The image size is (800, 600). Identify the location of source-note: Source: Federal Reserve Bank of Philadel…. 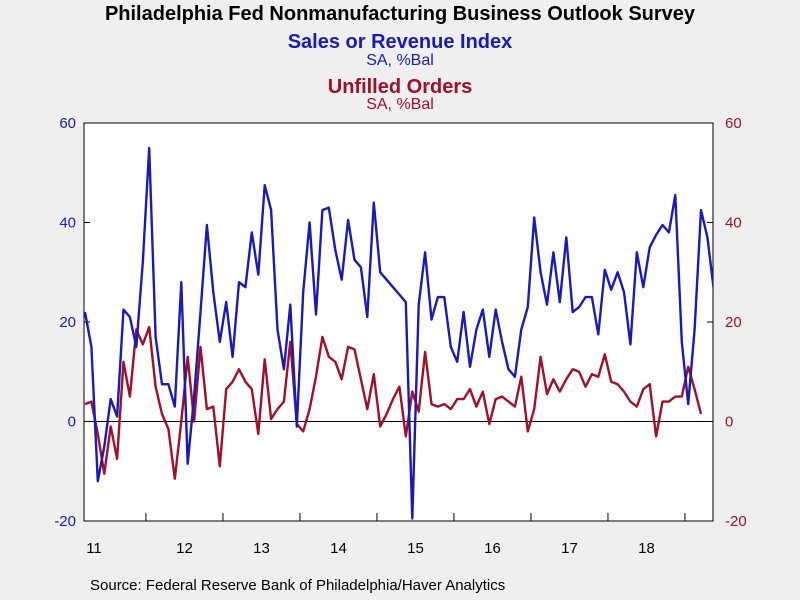
(298, 585).